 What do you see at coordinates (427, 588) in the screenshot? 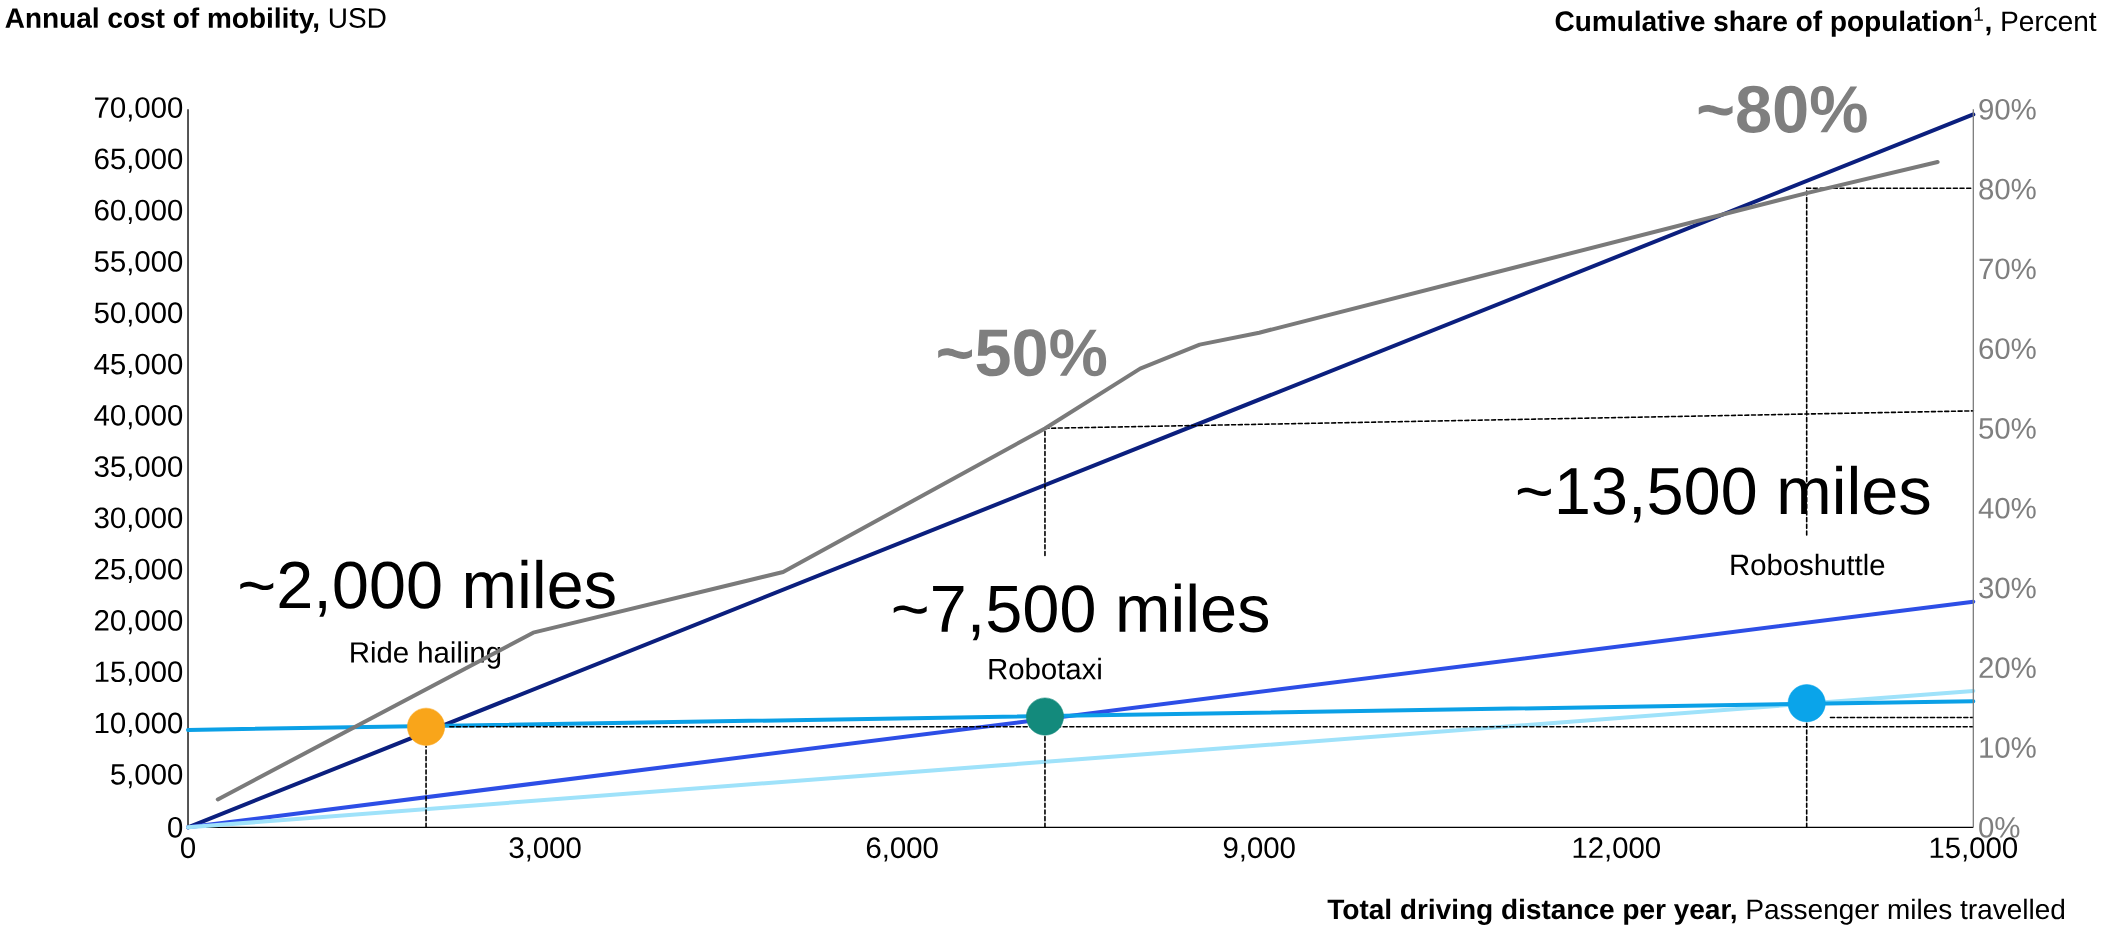
I see `annotation: ~2,000 miles` at bounding box center [427, 588].